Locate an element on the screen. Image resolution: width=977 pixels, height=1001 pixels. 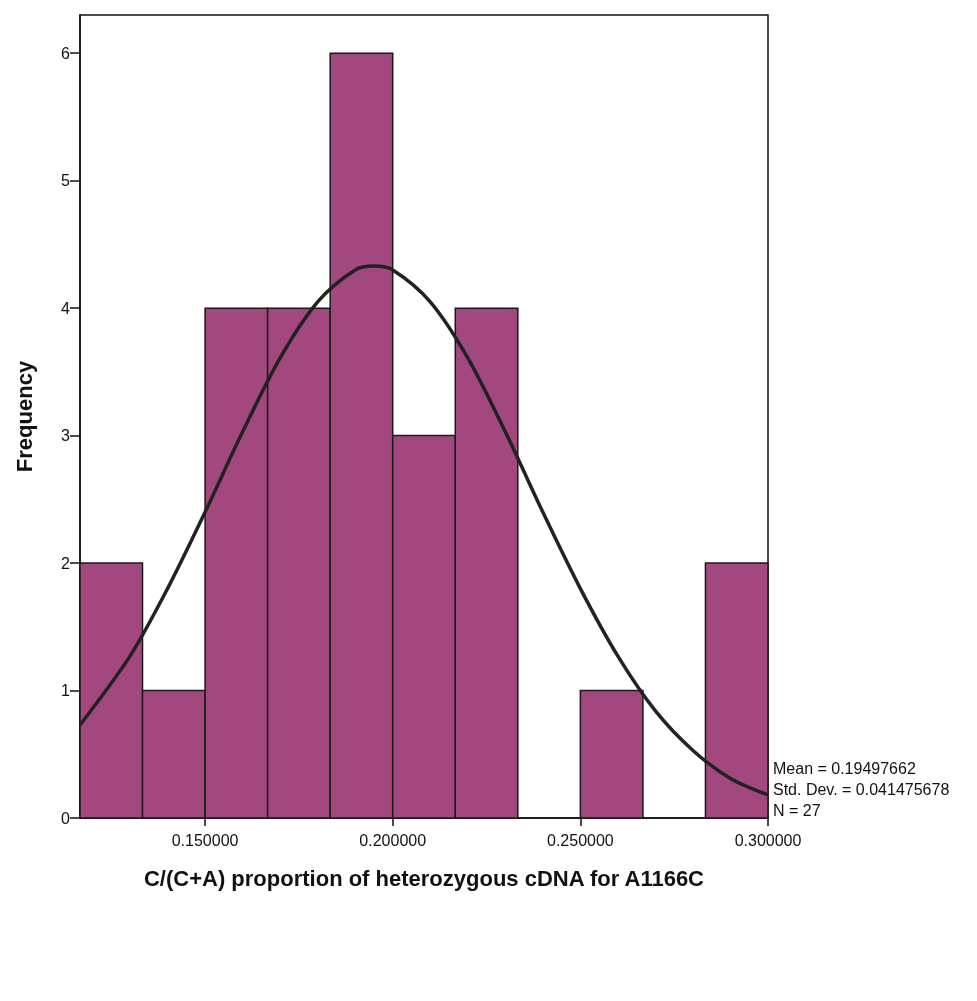
y-tick-label: 2 is located at coordinates (66, 563).